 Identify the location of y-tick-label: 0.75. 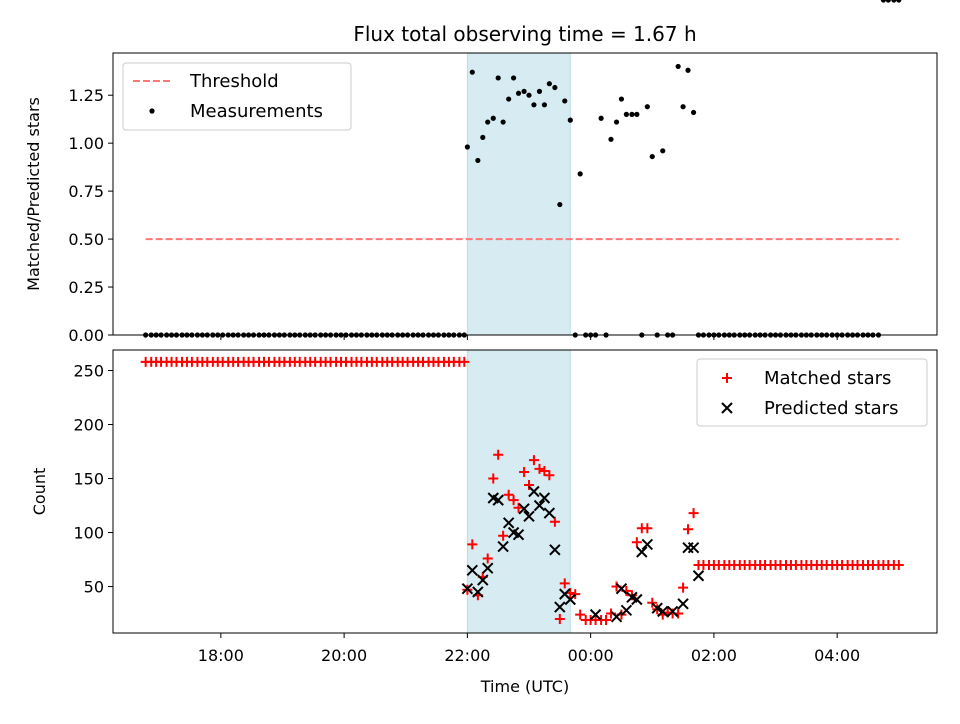
(86, 191).